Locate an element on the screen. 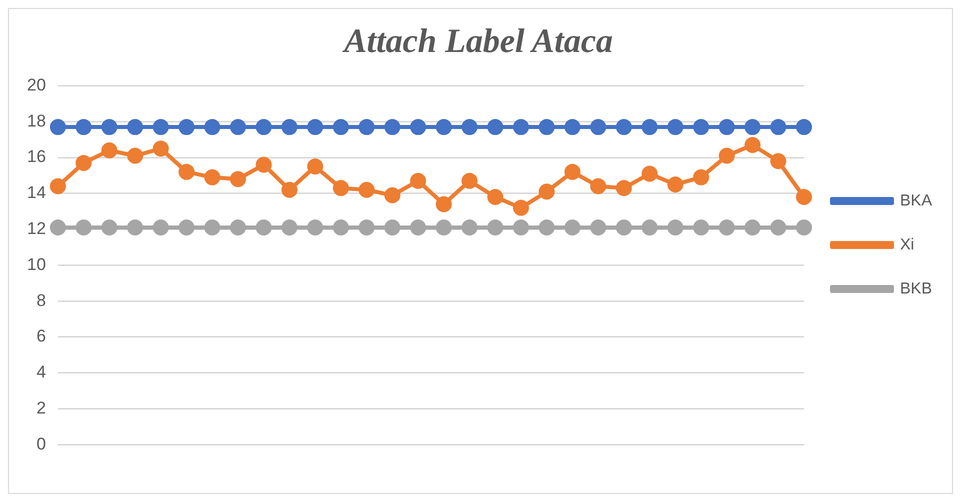  y-tick-label: 6 is located at coordinates (41, 336).